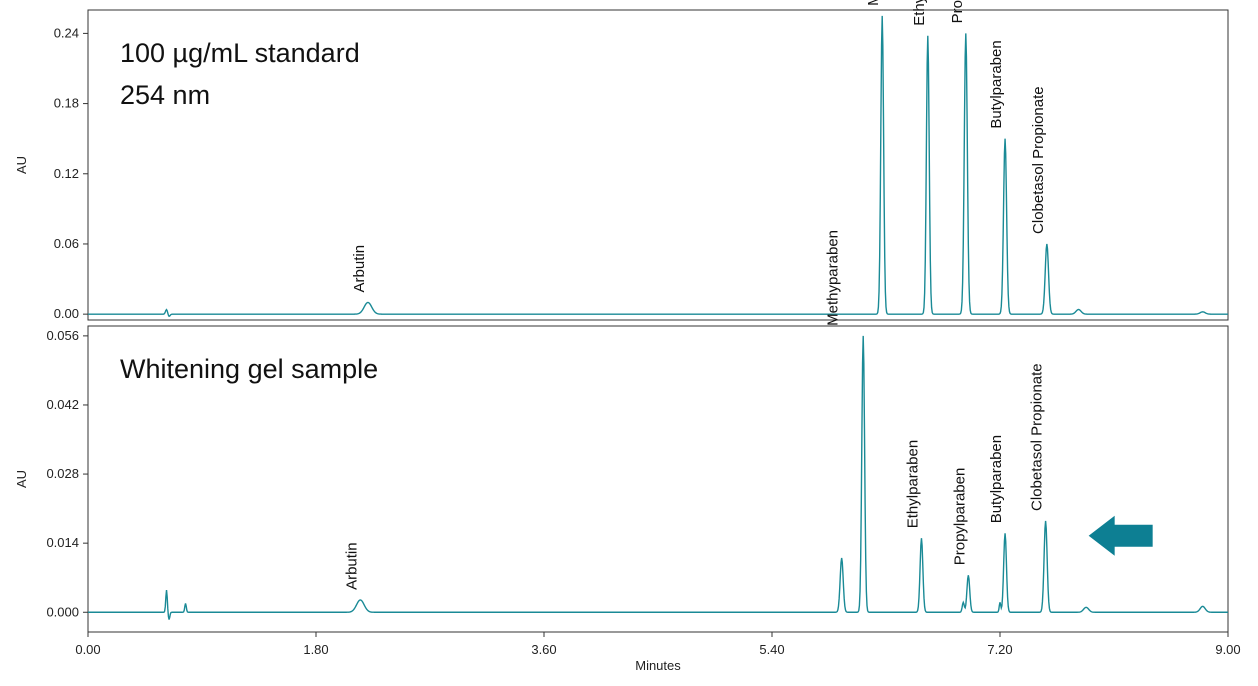 This screenshot has height=686, width=1258. Describe the element at coordinates (66, 243) in the screenshot. I see `y-tick-label: 0.06` at that location.